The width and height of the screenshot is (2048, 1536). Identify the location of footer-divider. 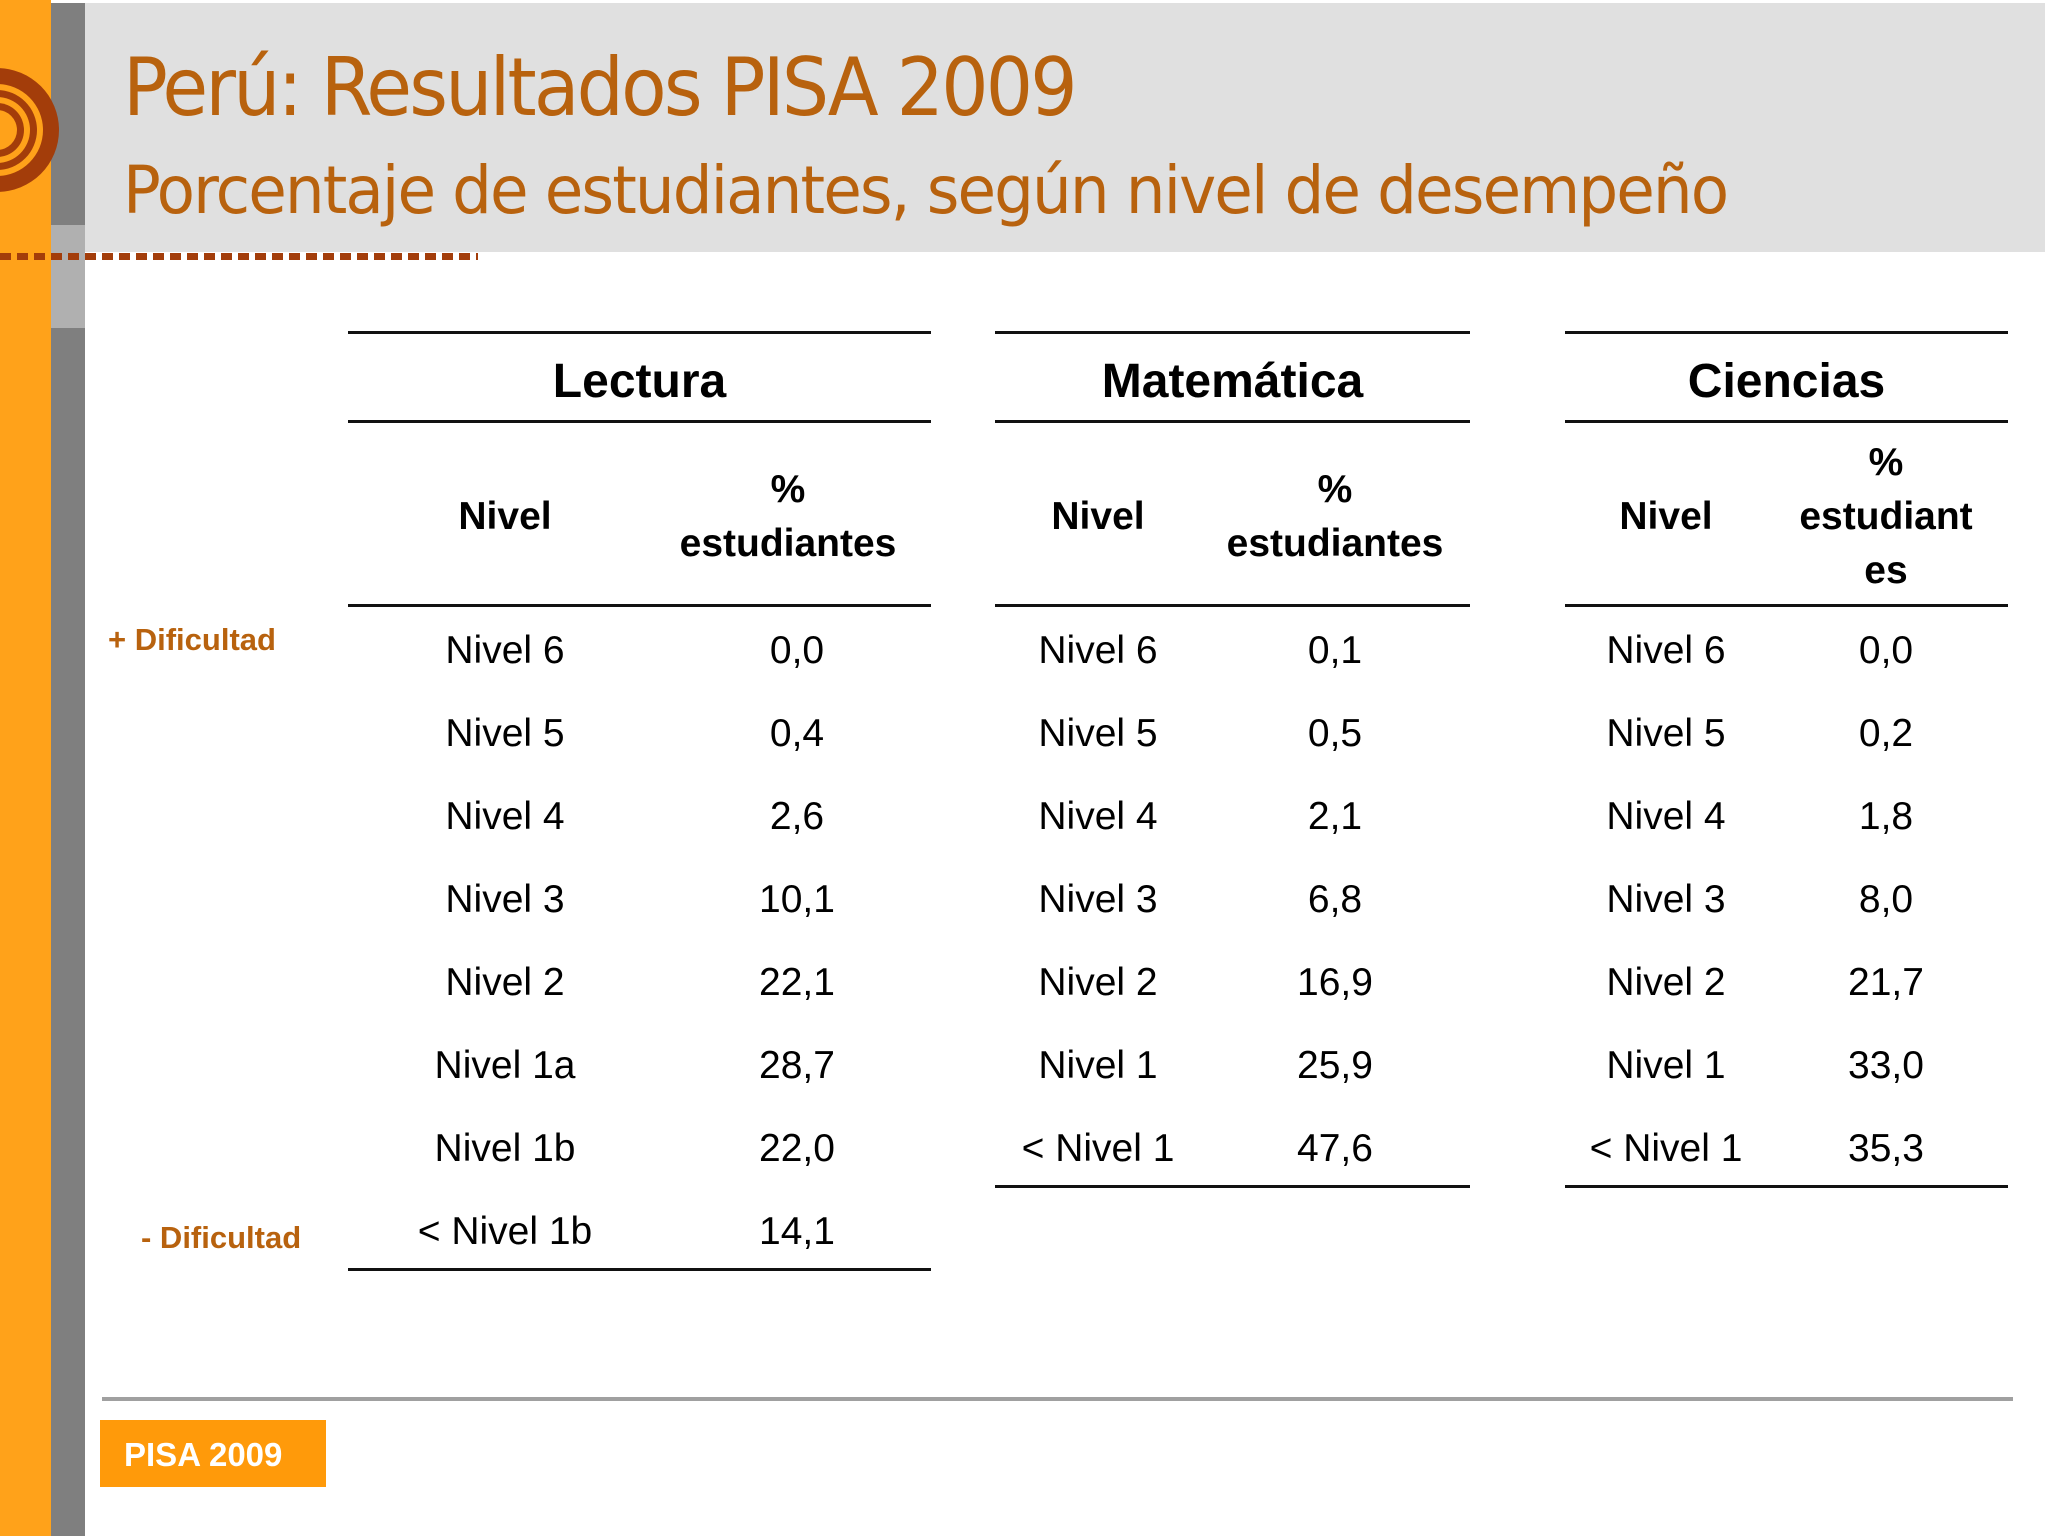
(1057, 1399).